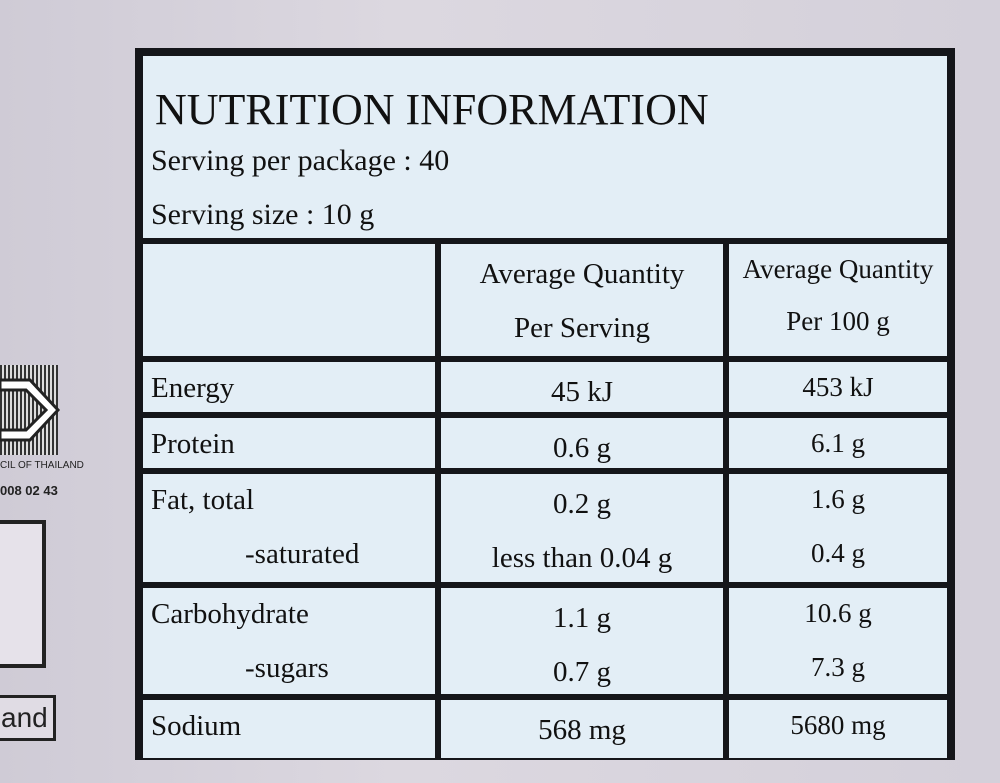 The image size is (1000, 783). What do you see at coordinates (432, 109) in the screenshot?
I see `title: NUTRITION INFORMATION` at bounding box center [432, 109].